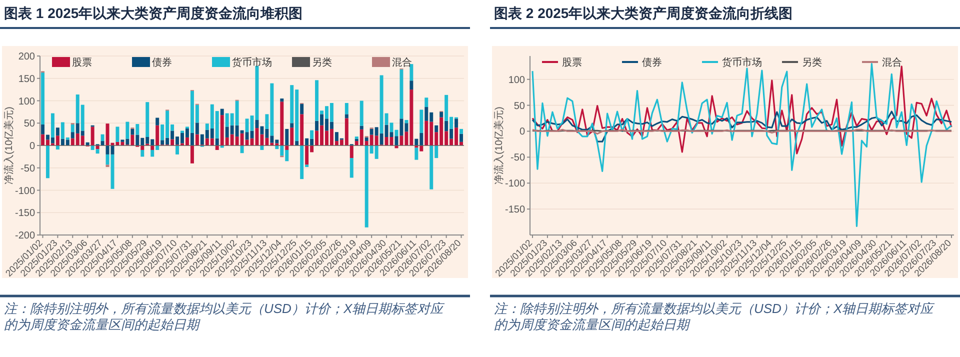 This screenshot has height=357, width=960. Describe the element at coordinates (27, 79) in the screenshot. I see `y-tick-label: 150` at that location.